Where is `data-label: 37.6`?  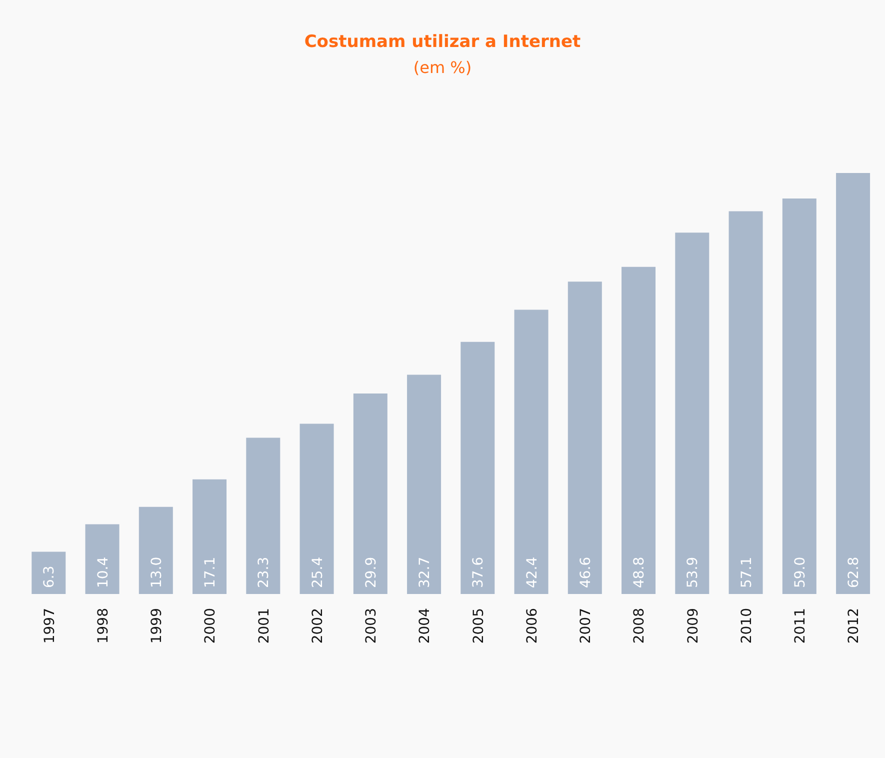 data-label: 37.6 is located at coordinates (478, 572).